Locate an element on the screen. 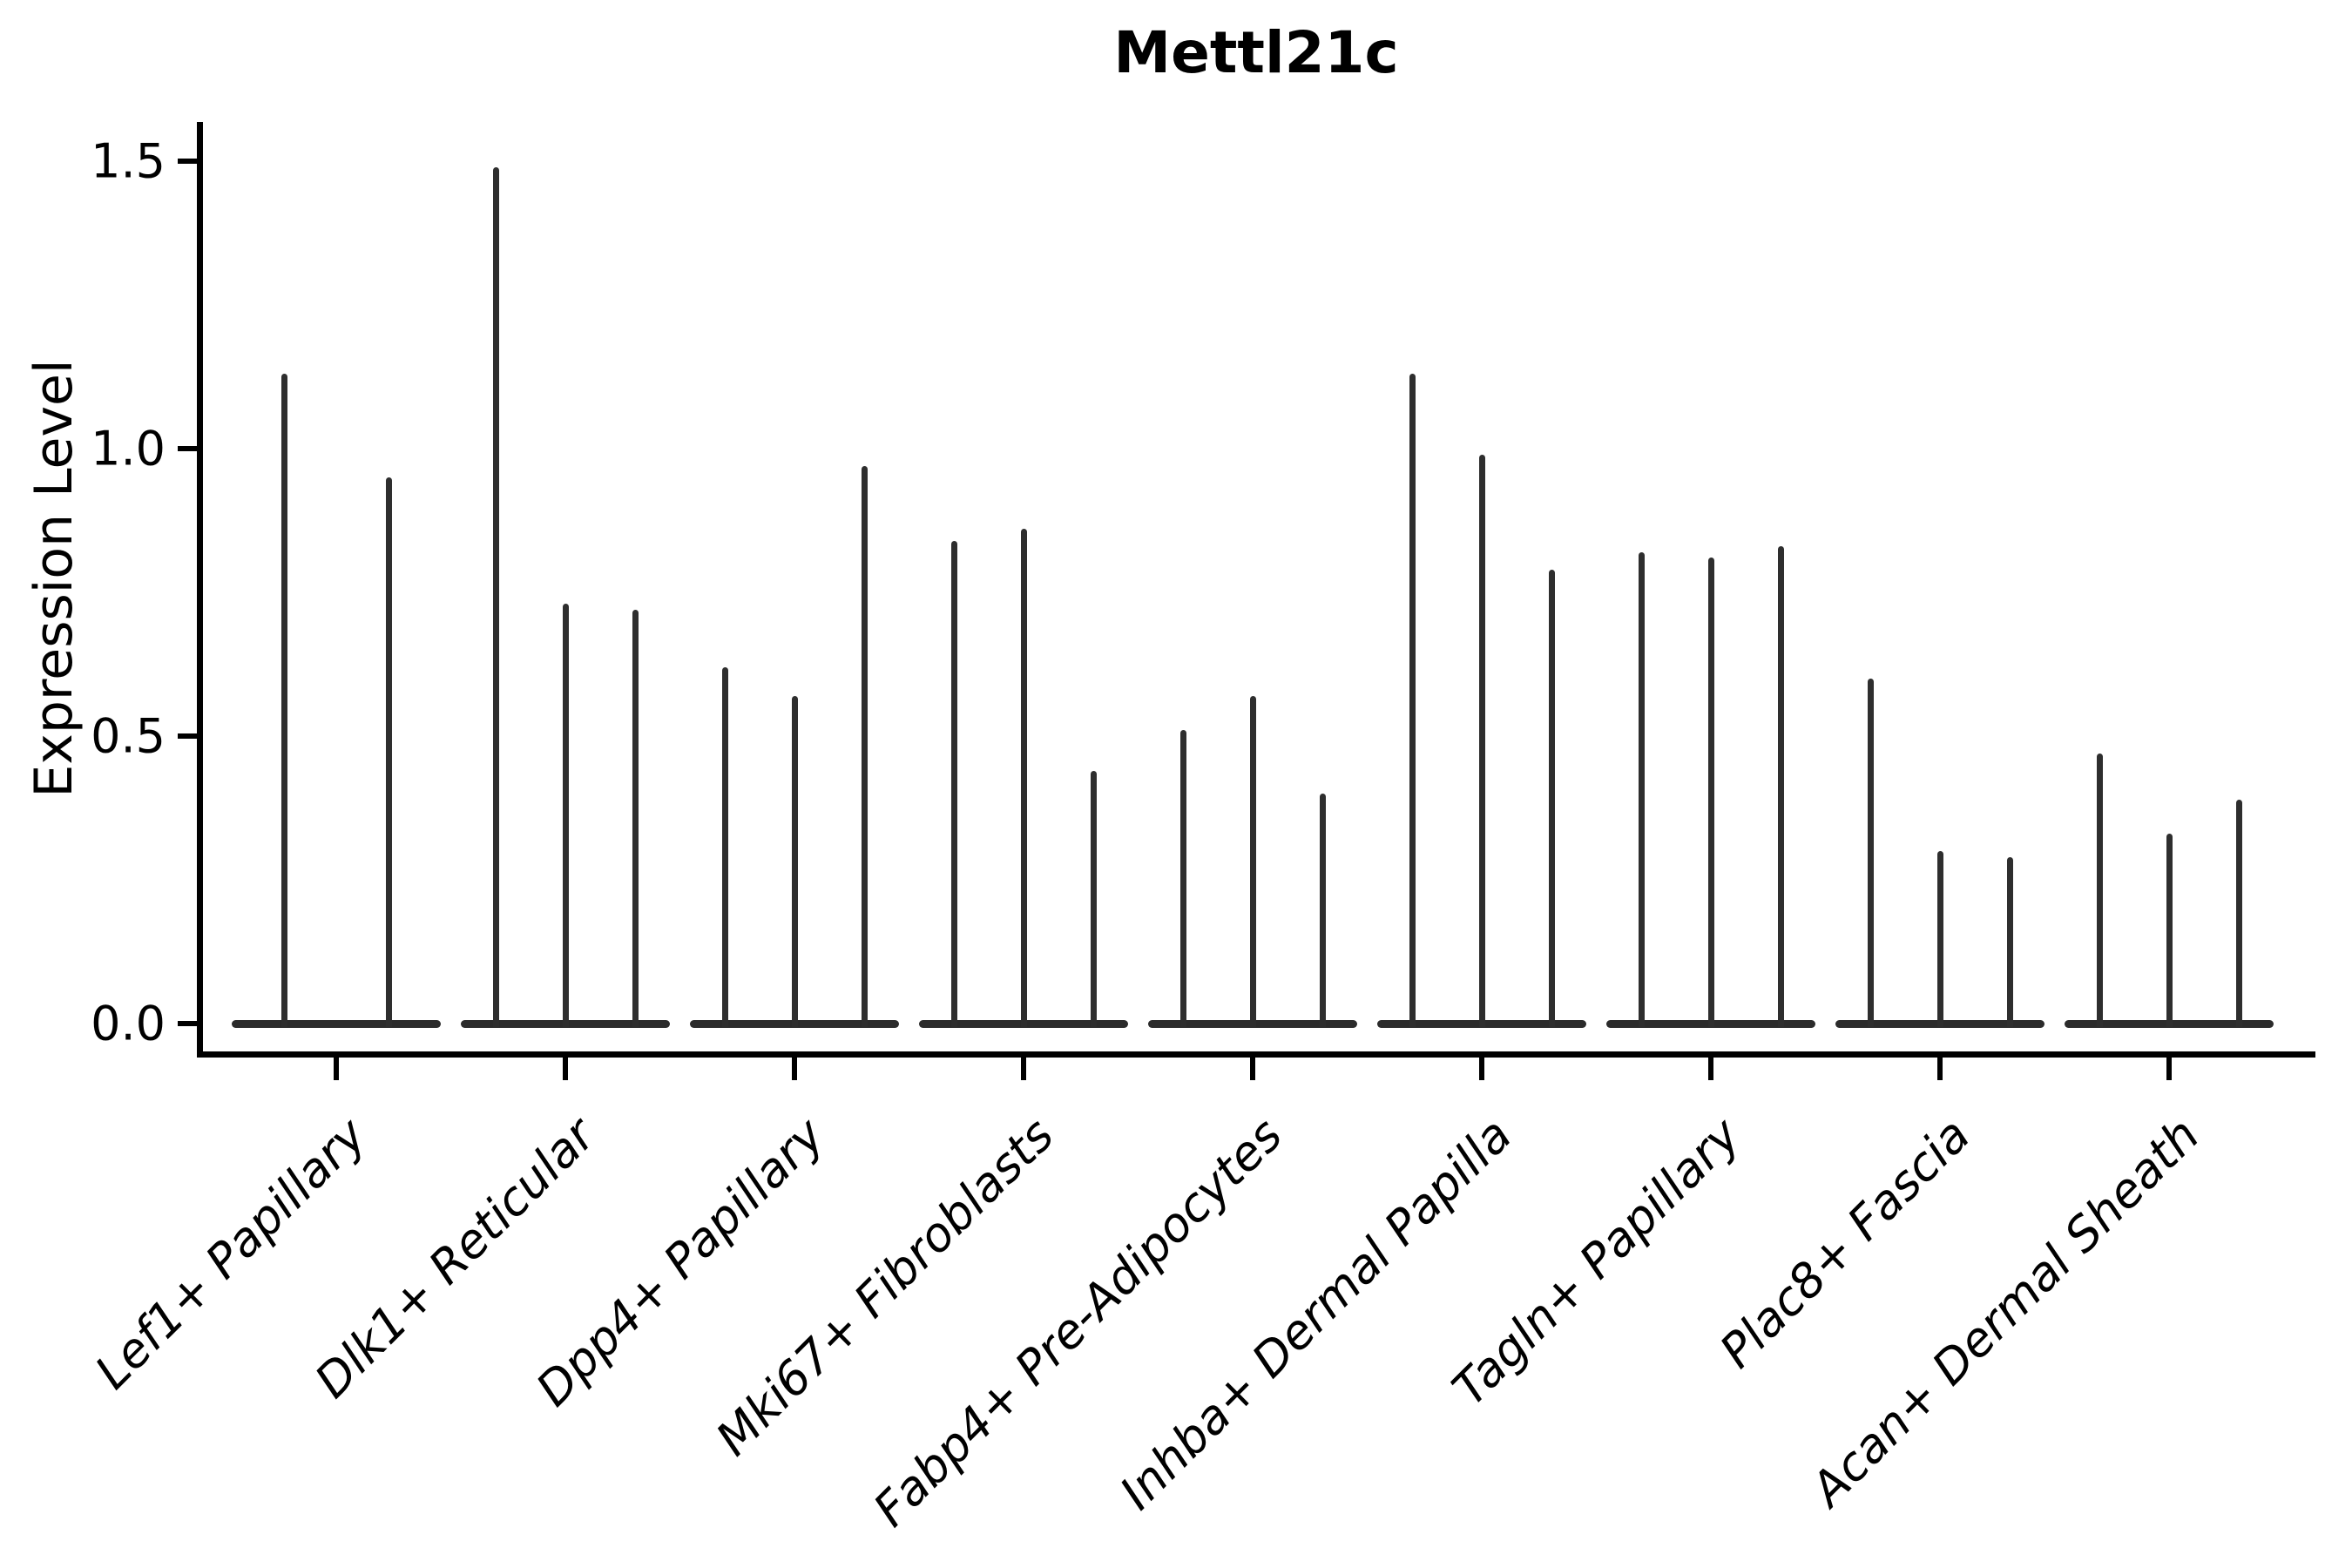 The image size is (2352, 1568). y-axis-spine is located at coordinates (200, 590).